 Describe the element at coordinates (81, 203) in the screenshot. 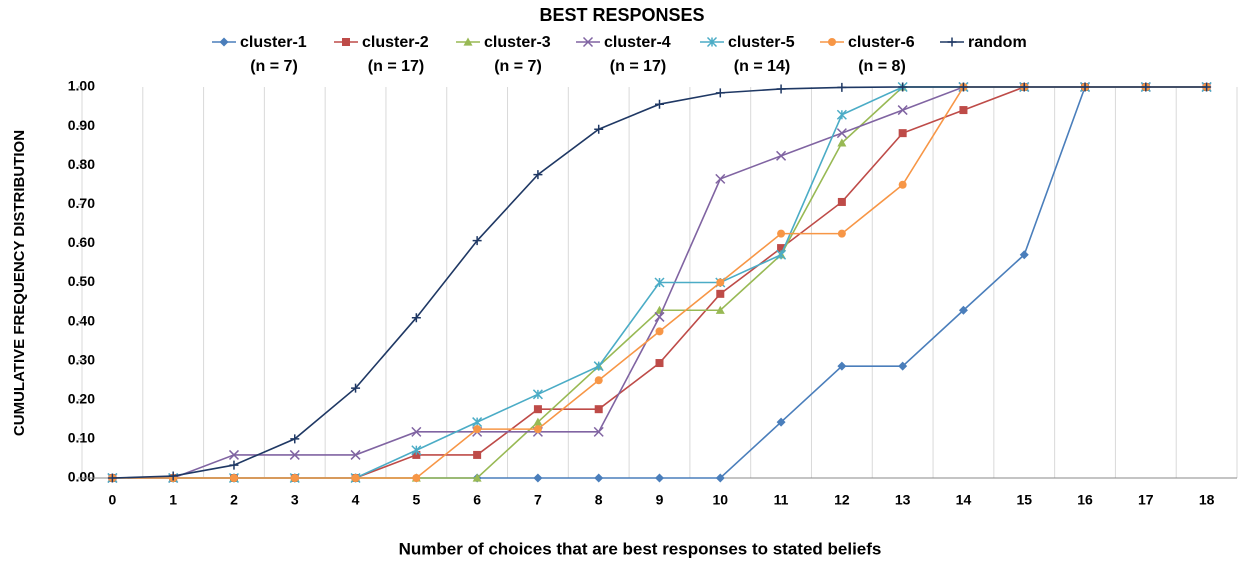

I see `y-tick-label: 0.70` at that location.